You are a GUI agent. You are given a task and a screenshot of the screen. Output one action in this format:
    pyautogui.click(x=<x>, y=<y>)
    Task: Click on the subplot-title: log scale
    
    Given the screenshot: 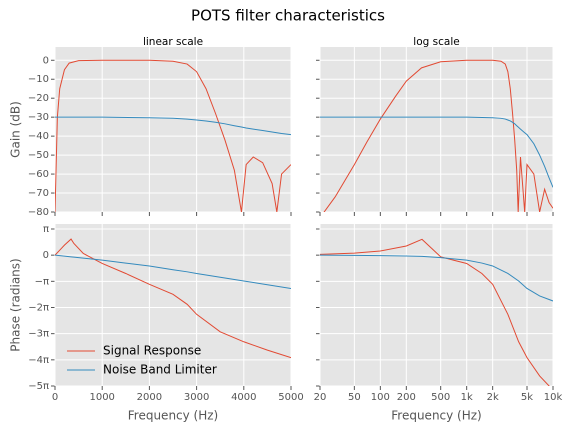 What is the action you would take?
    pyautogui.click(x=436, y=42)
    